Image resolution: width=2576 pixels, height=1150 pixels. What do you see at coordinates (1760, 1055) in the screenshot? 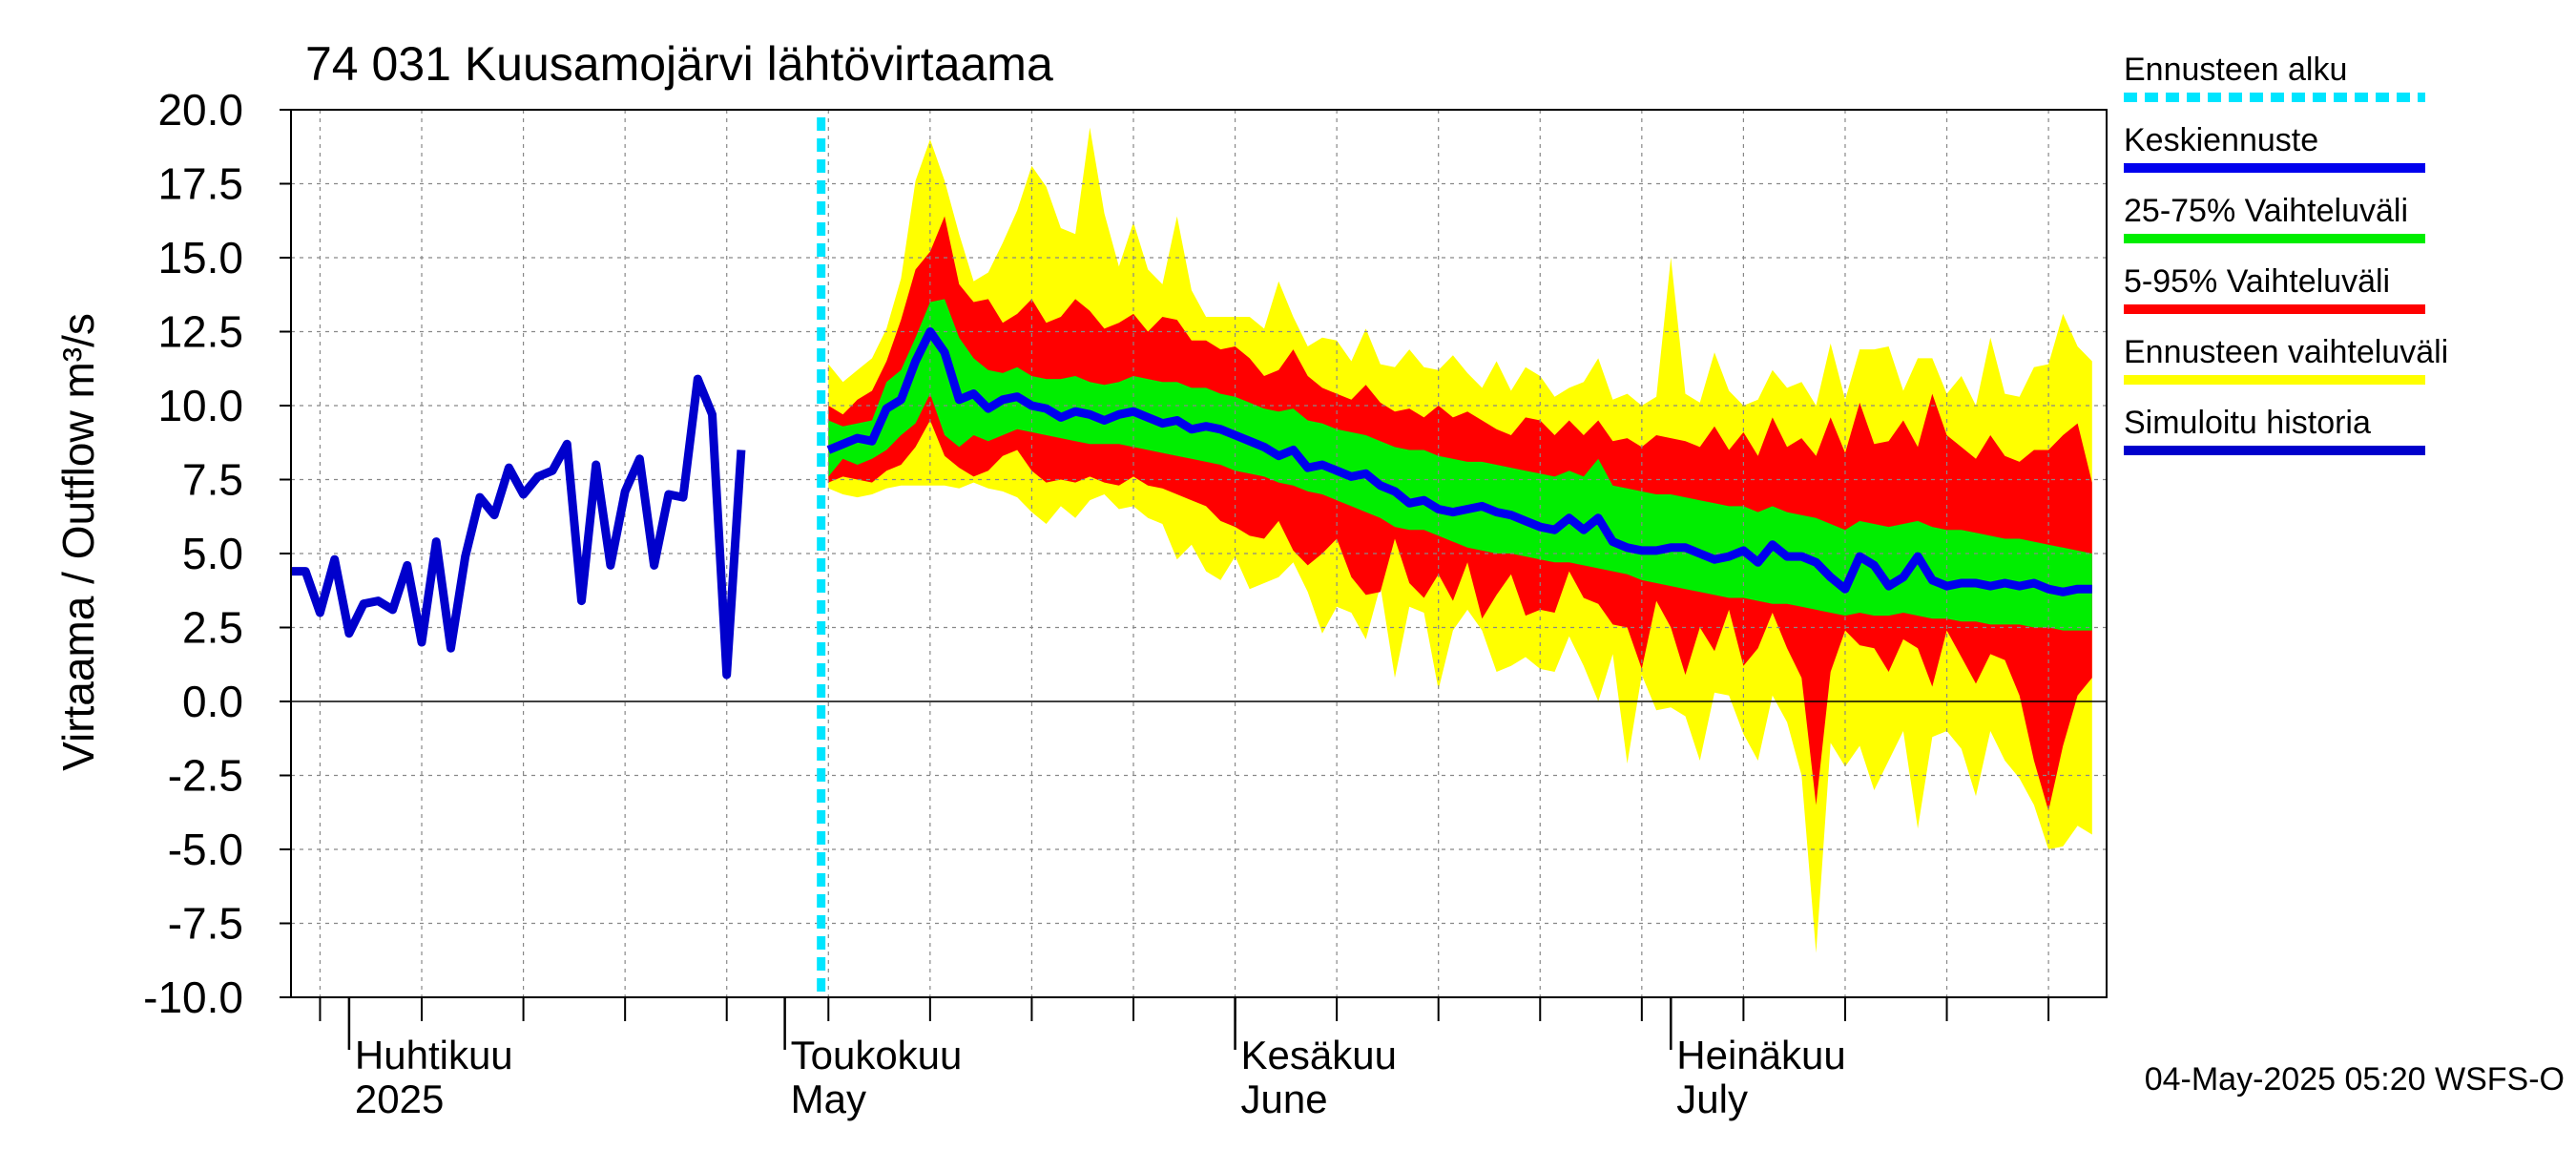
I see `x-month-label: Heinäkuu` at bounding box center [1760, 1055].